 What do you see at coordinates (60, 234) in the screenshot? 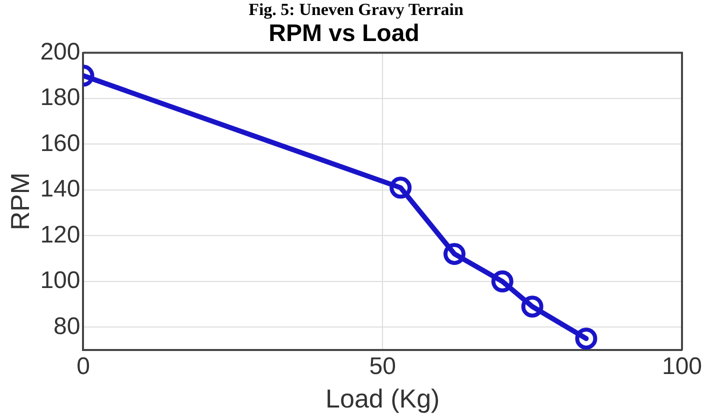
I see `y-tick-label: 120` at bounding box center [60, 234].